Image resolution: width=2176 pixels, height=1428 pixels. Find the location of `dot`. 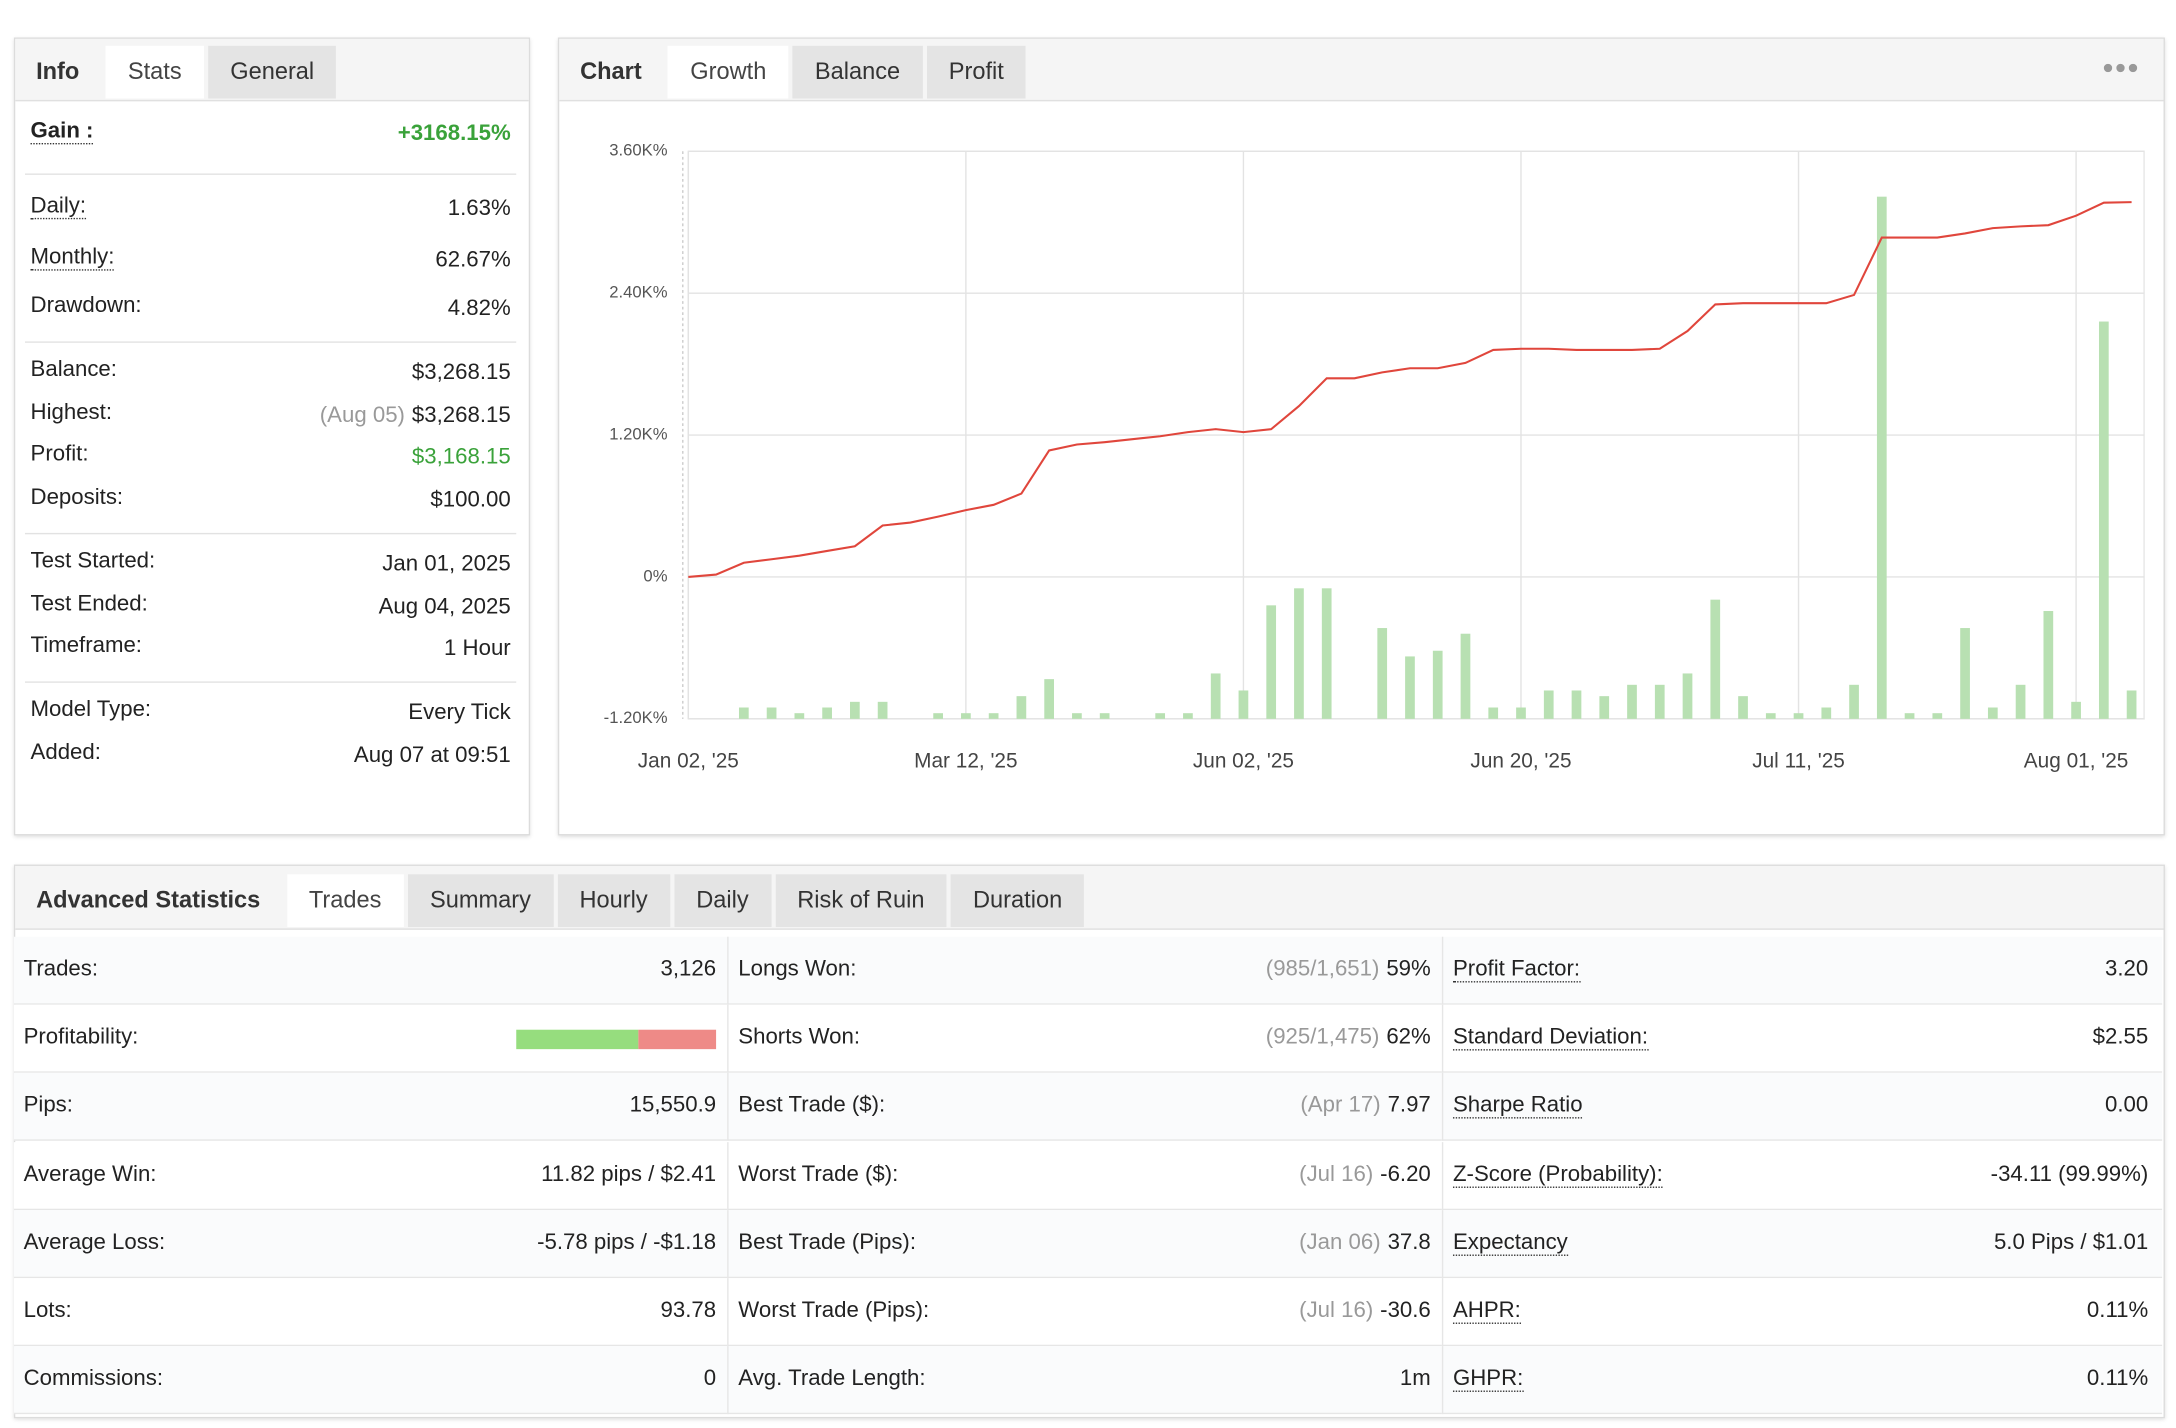

dot is located at coordinates (2133, 68).